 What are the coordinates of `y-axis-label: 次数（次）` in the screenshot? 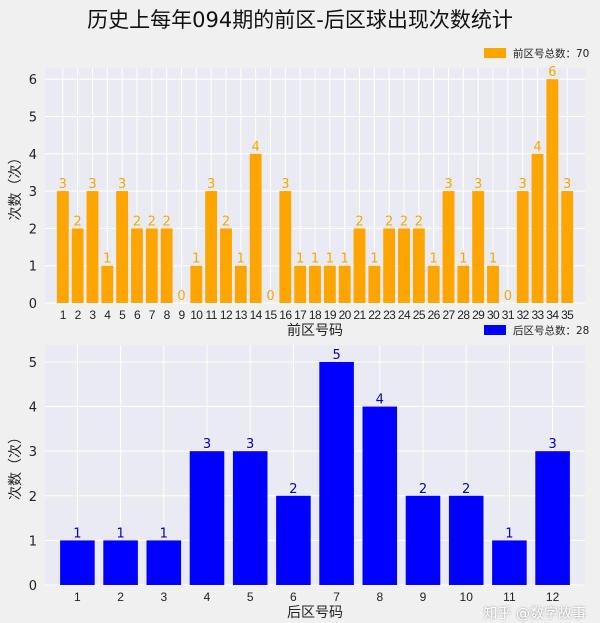 It's located at (16, 186).